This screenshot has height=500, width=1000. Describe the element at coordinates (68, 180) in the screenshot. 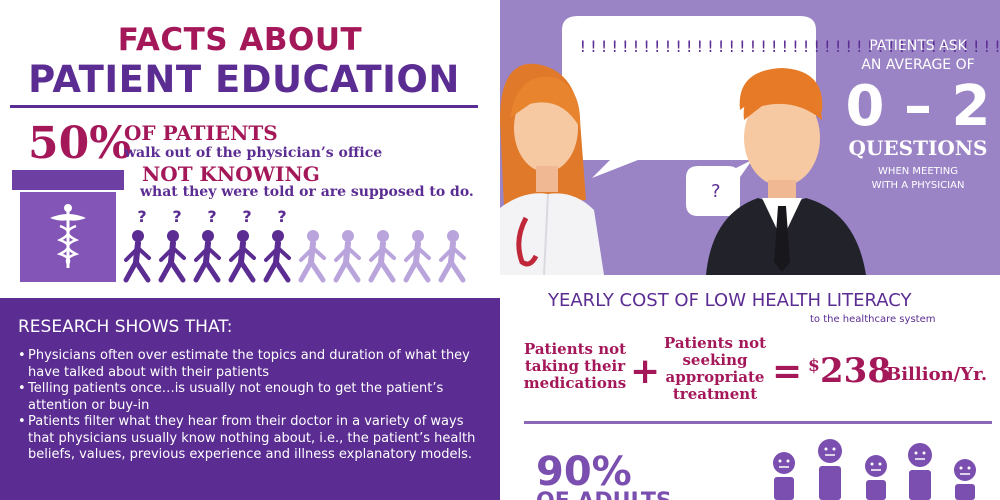

I see `office-roof` at that location.